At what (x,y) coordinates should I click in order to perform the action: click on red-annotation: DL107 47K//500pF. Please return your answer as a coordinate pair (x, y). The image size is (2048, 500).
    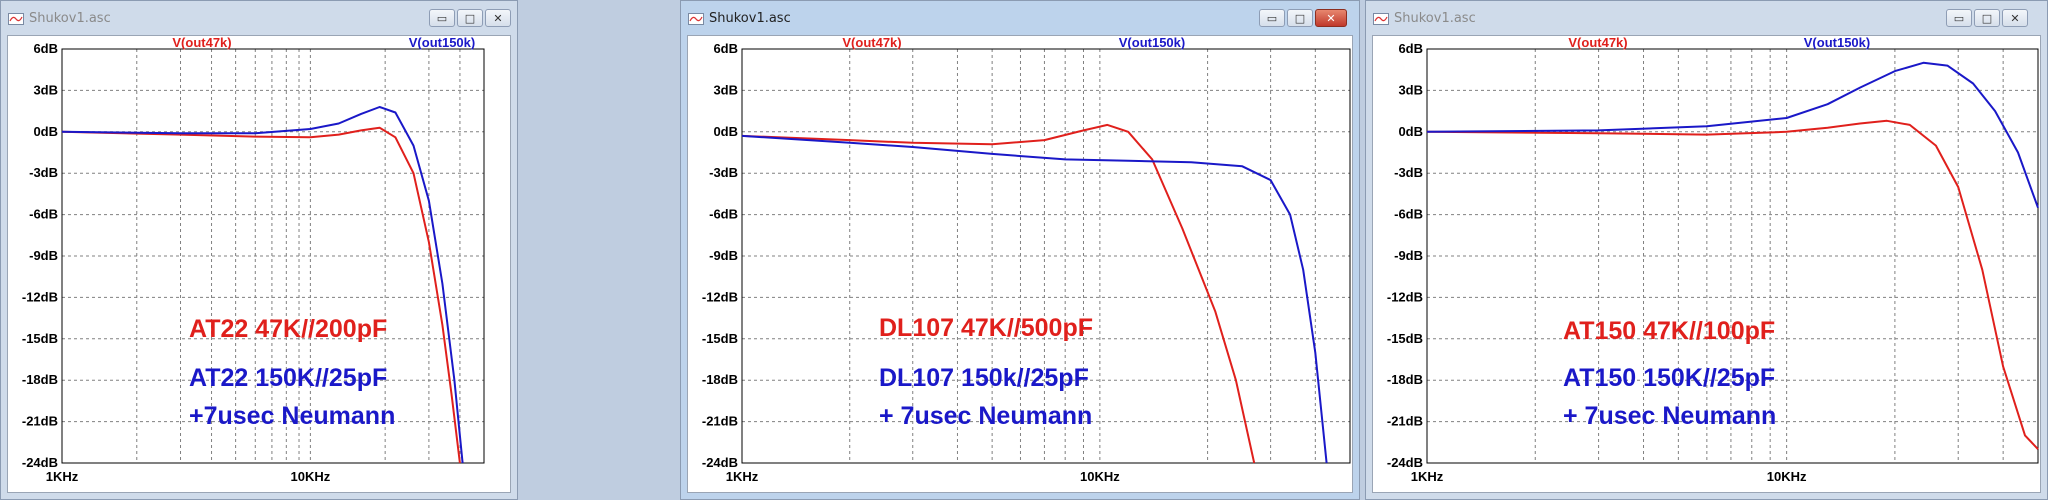
    Looking at the image, I should click on (986, 328).